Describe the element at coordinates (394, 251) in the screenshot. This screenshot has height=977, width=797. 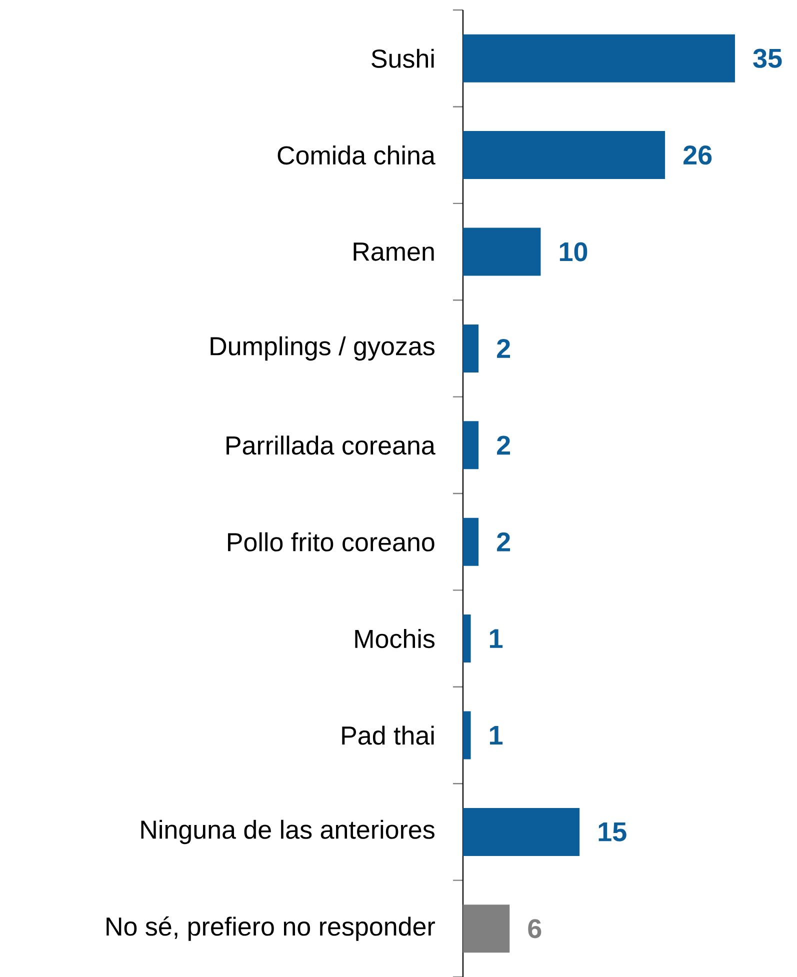
I see `y-tick-label: Ramen` at that location.